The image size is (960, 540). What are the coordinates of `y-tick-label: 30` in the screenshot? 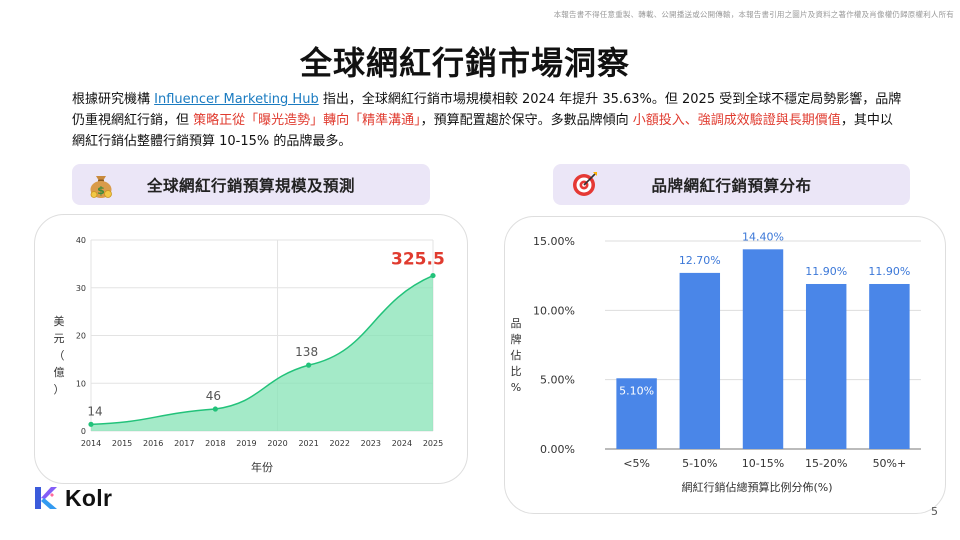 It's located at (81, 288).